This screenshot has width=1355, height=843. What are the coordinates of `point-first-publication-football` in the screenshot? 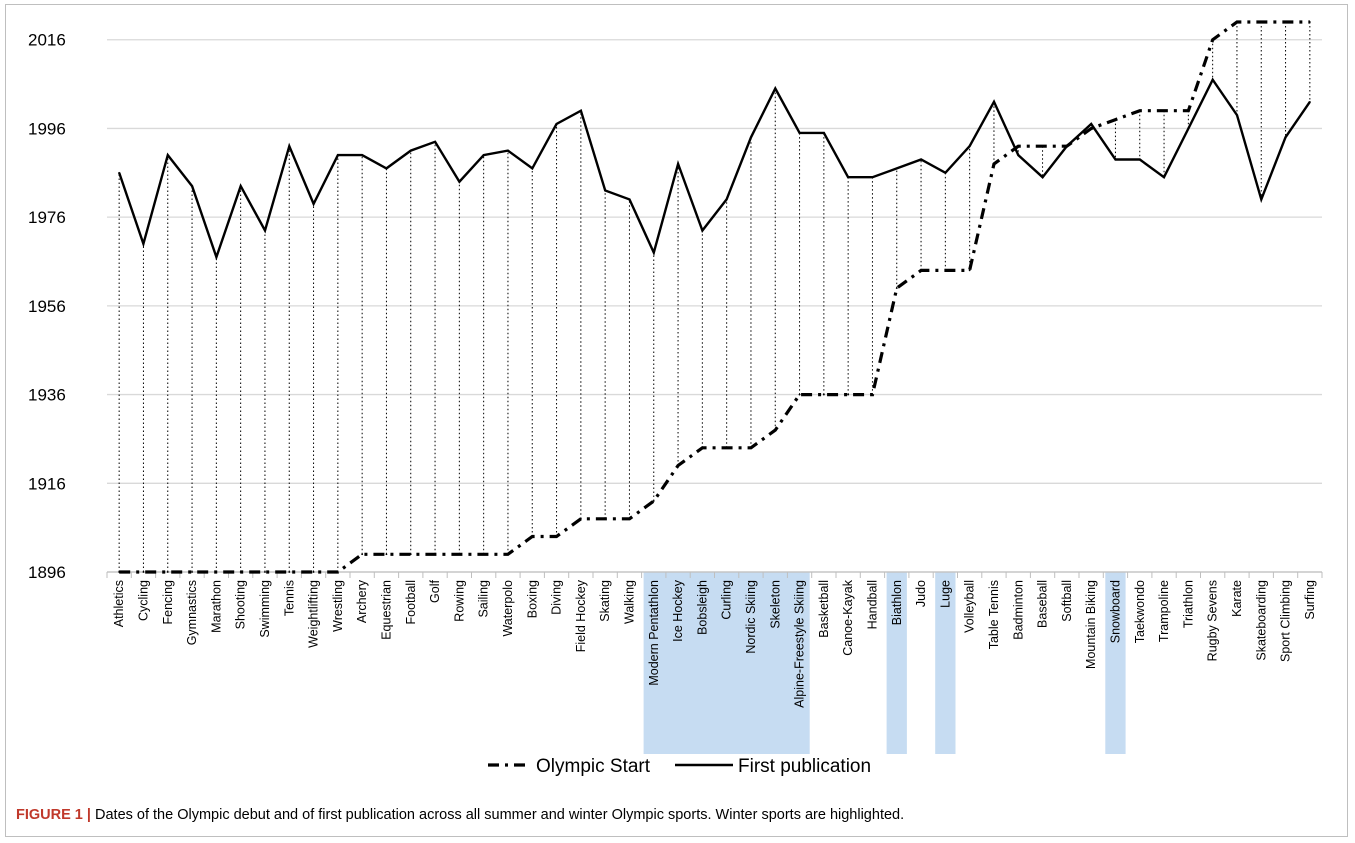 It's located at (410, 150).